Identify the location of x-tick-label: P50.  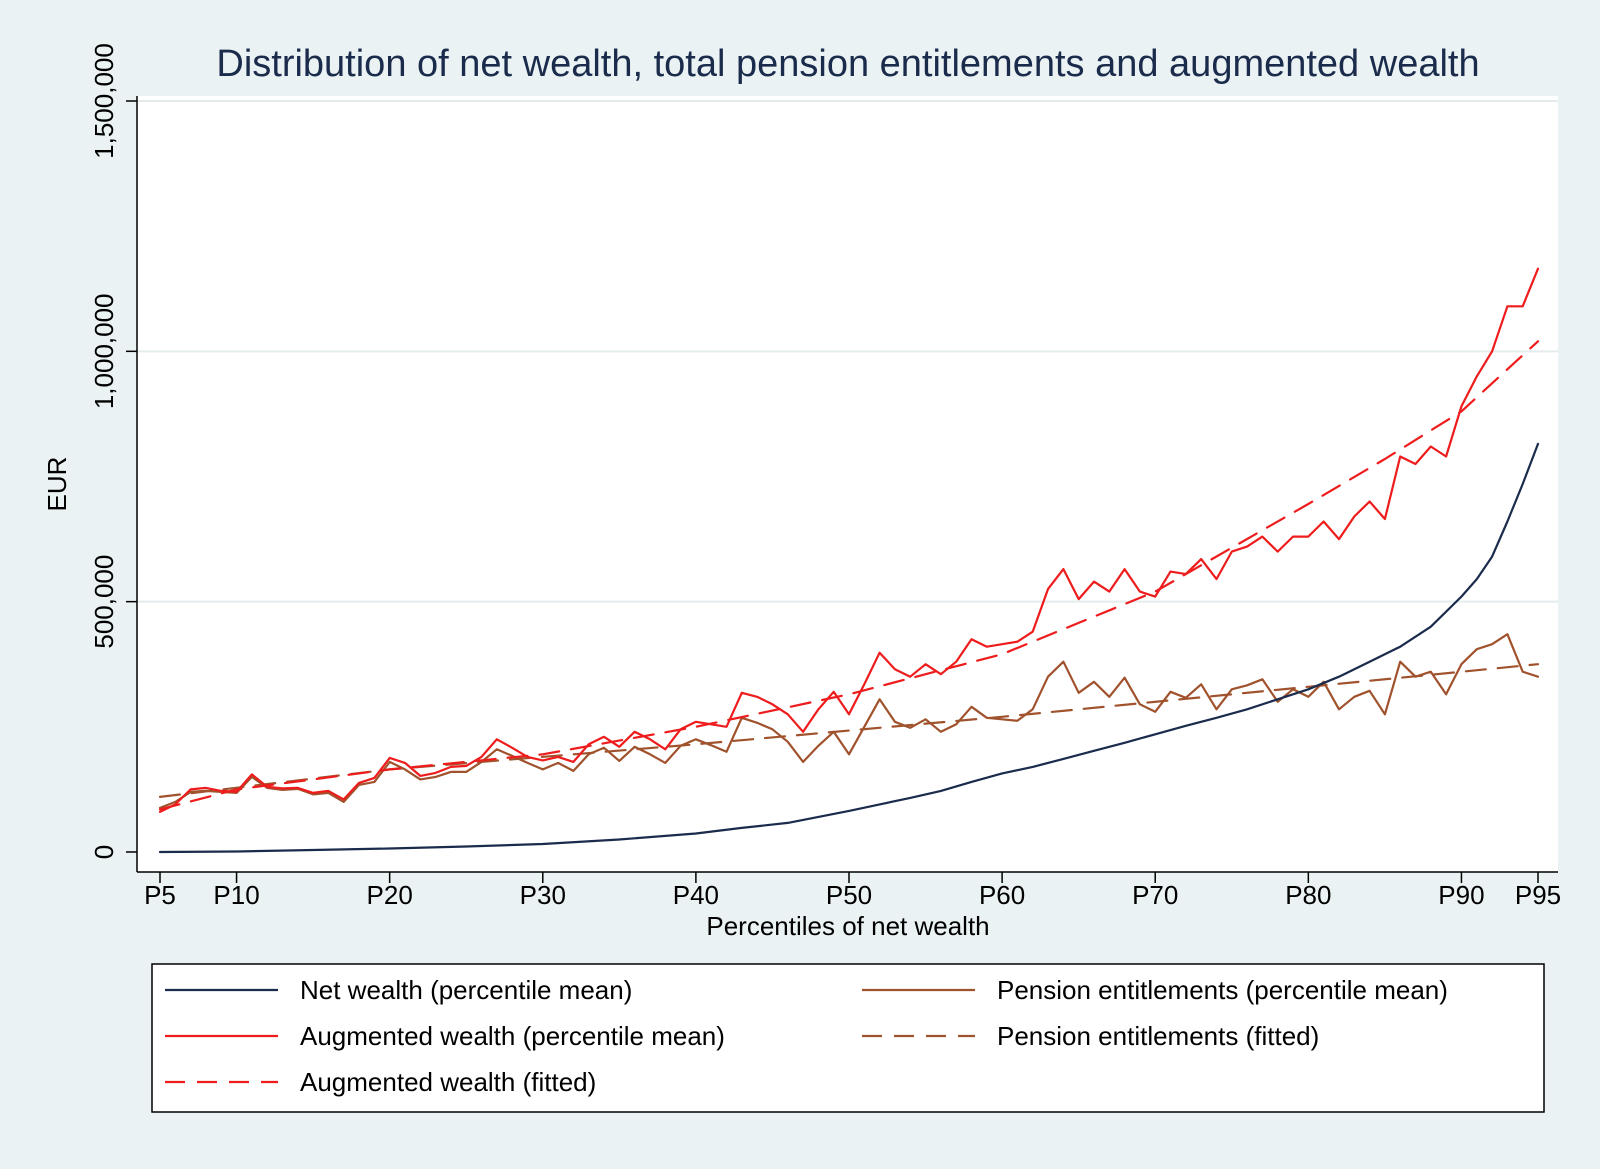
(849, 895).